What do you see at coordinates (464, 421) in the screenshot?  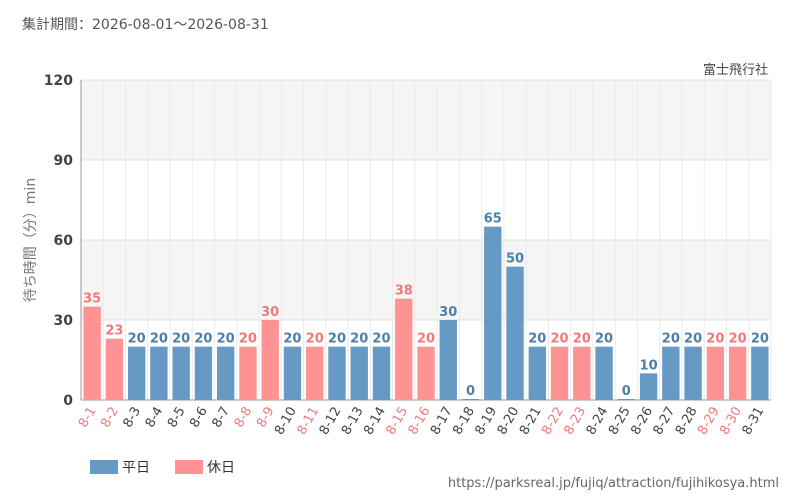 I see `x-tick-label: 8-18` at bounding box center [464, 421].